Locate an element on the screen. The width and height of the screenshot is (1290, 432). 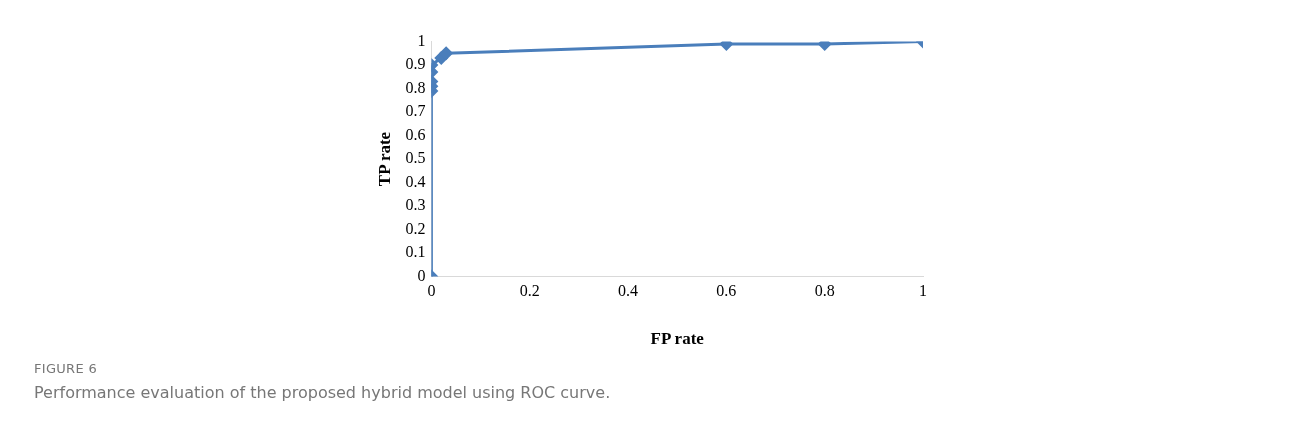
y-tick-label: 0.8 is located at coordinates (415, 87).